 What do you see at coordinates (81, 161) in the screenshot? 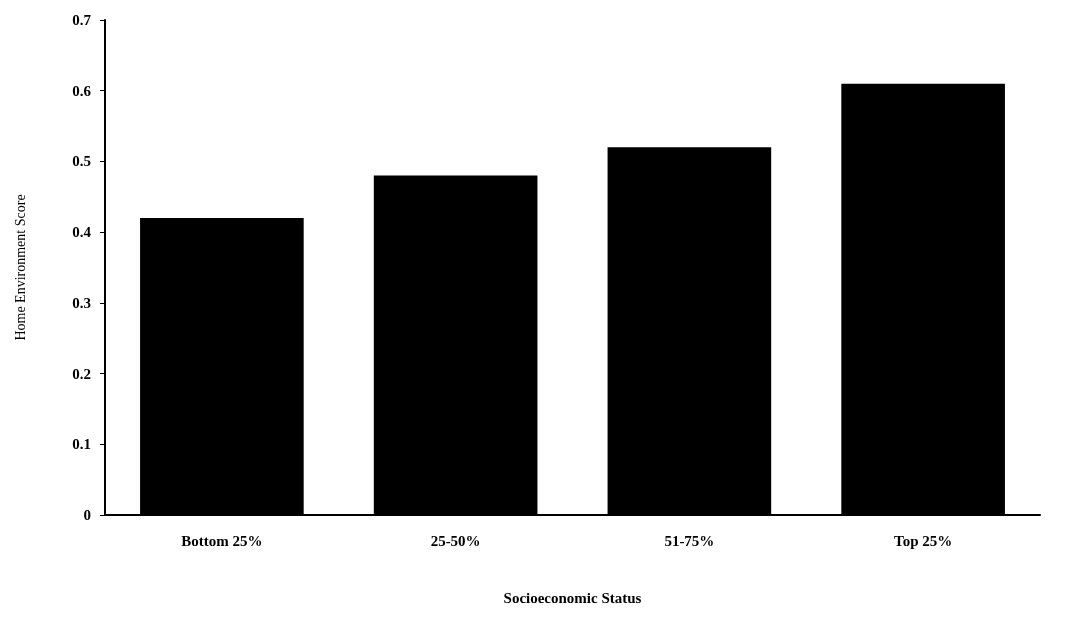
I see `y-tick-label: 0.5` at bounding box center [81, 161].